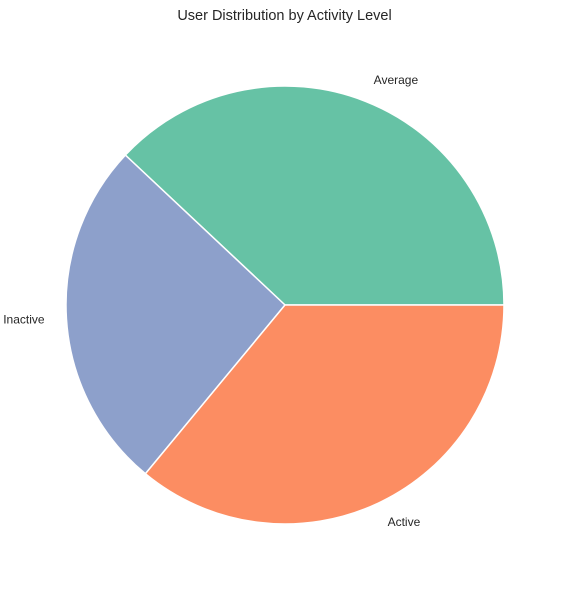 The image size is (569, 590). What do you see at coordinates (396, 80) in the screenshot?
I see `pie-label-average: Average` at bounding box center [396, 80].